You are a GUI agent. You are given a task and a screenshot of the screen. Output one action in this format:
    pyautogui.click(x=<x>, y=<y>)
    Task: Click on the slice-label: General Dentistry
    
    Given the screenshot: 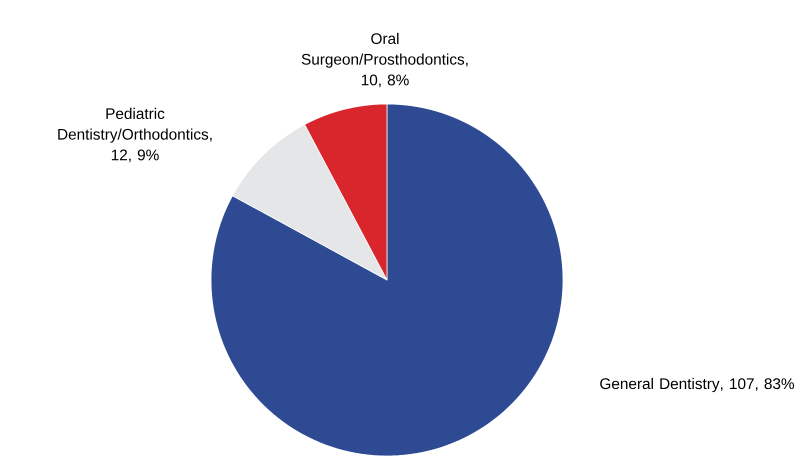 What is the action you would take?
    pyautogui.click(x=660, y=385)
    